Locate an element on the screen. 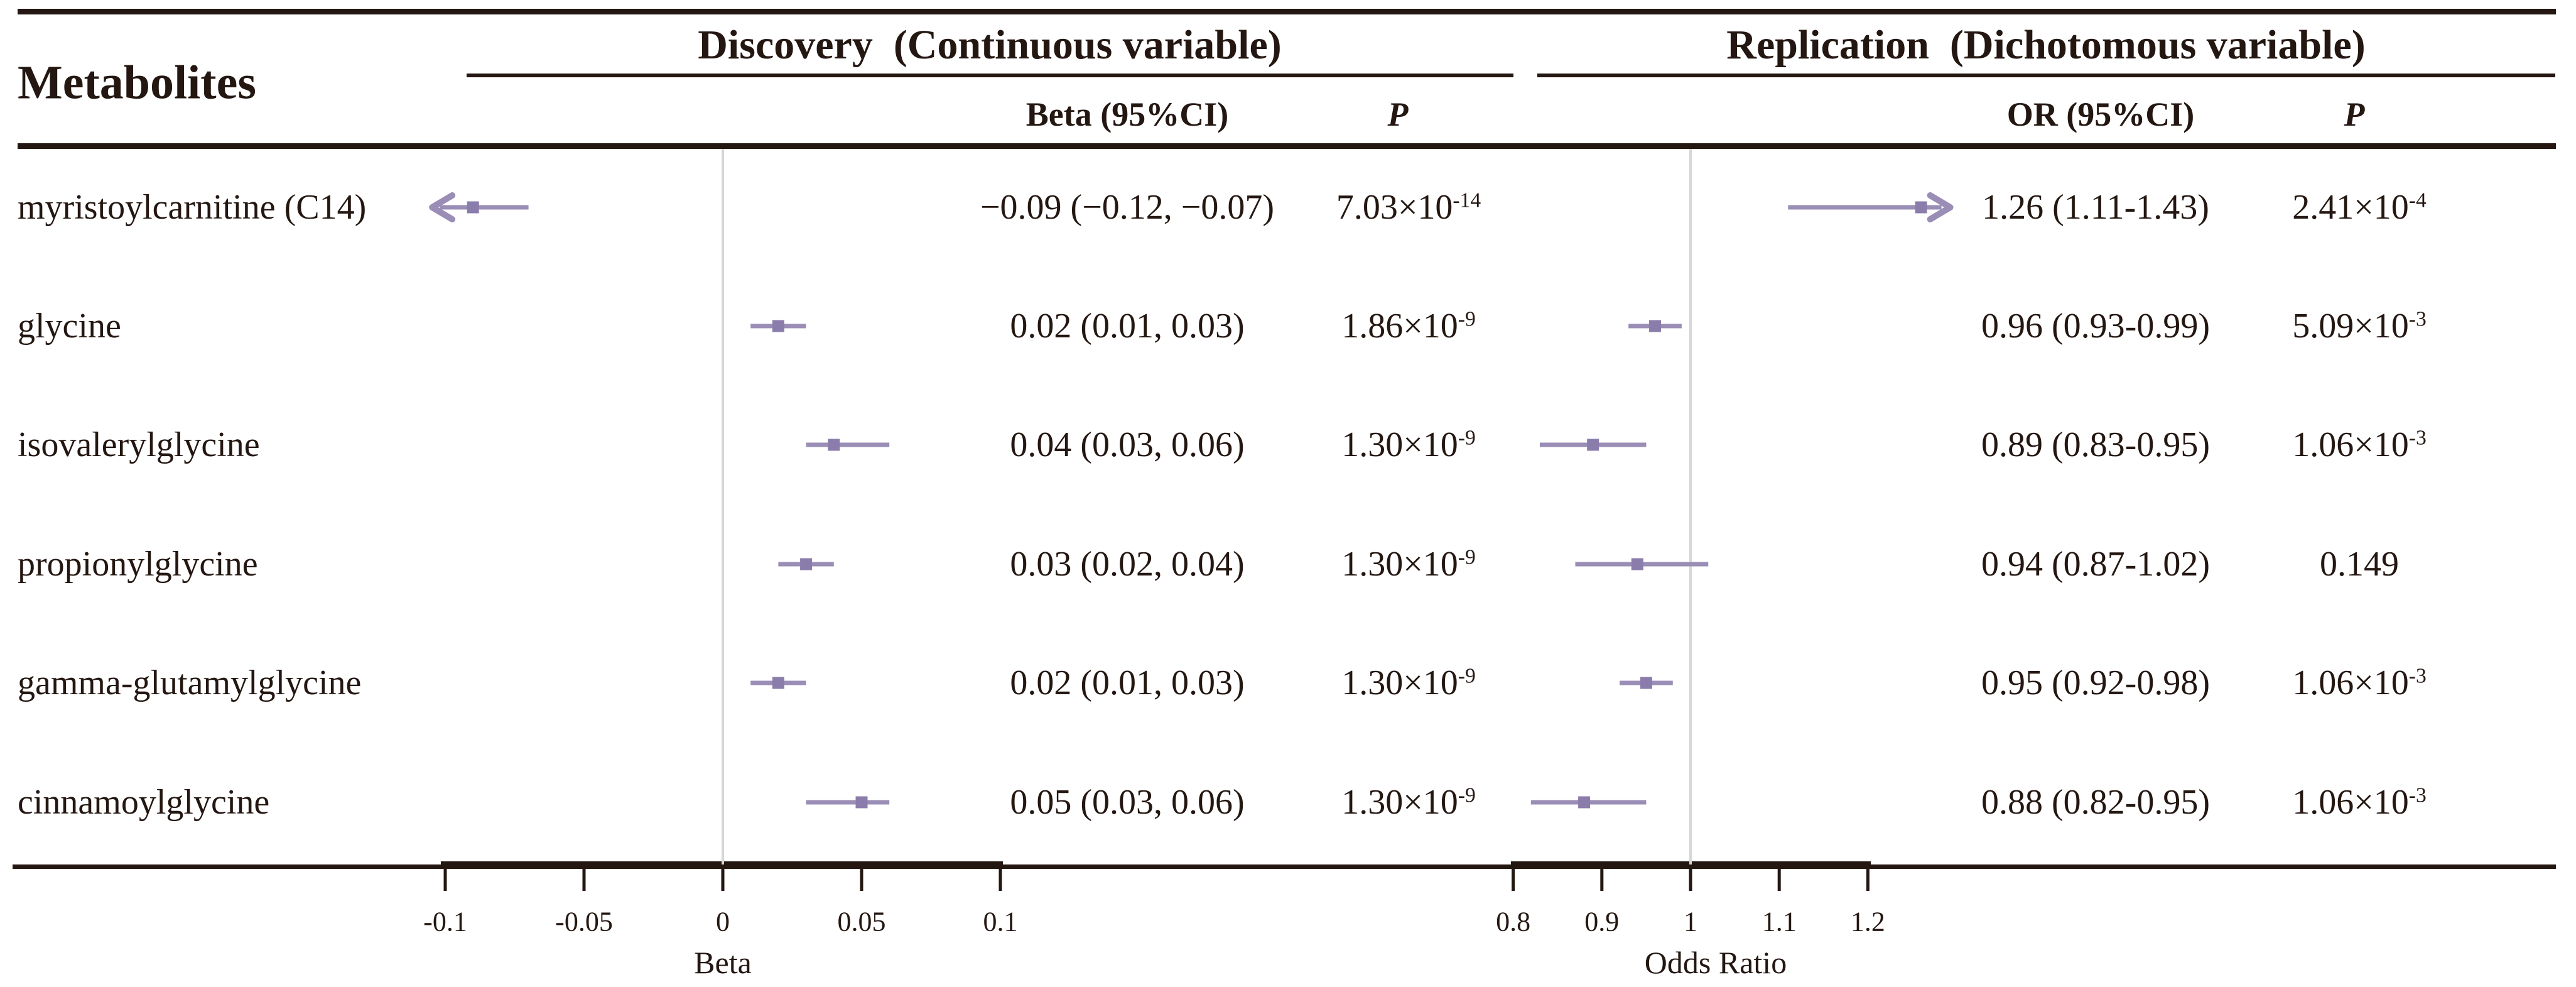 The image size is (2576, 987). beta-ci-value: −0.09 (−0.12, −0.07) is located at coordinates (1127, 207).